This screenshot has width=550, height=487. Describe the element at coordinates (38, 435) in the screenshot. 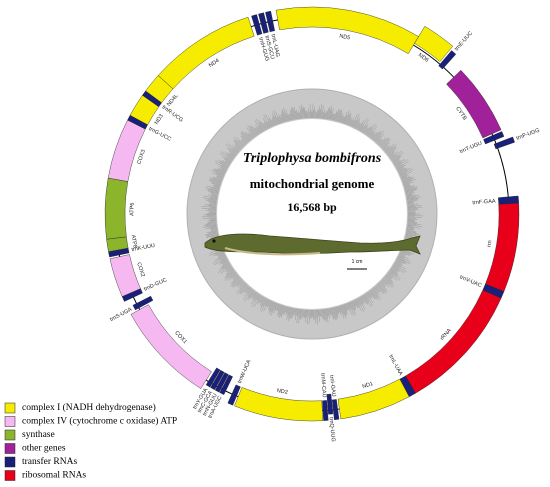

I see `legend-label: synthase` at that location.